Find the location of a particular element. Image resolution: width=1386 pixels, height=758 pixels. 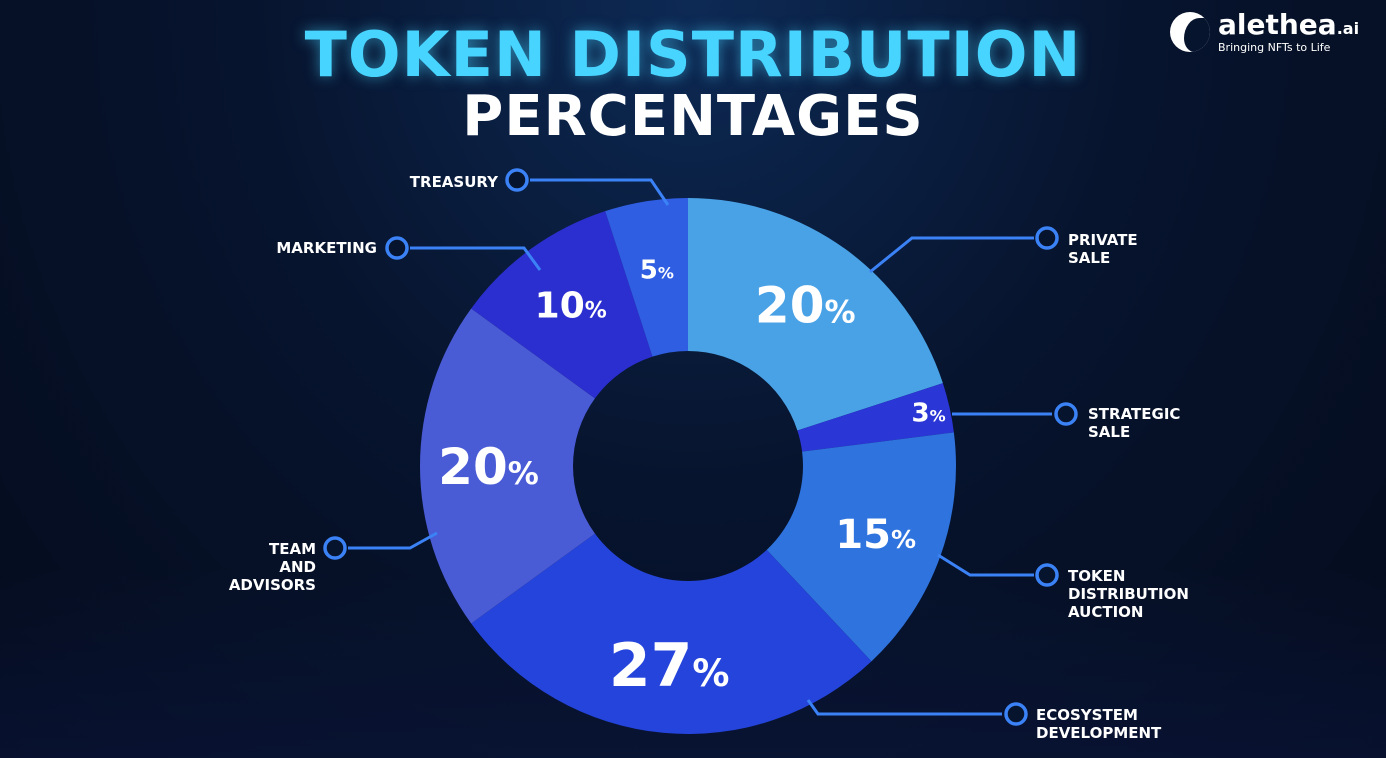

slice-value-label: 27% is located at coordinates (669, 666).